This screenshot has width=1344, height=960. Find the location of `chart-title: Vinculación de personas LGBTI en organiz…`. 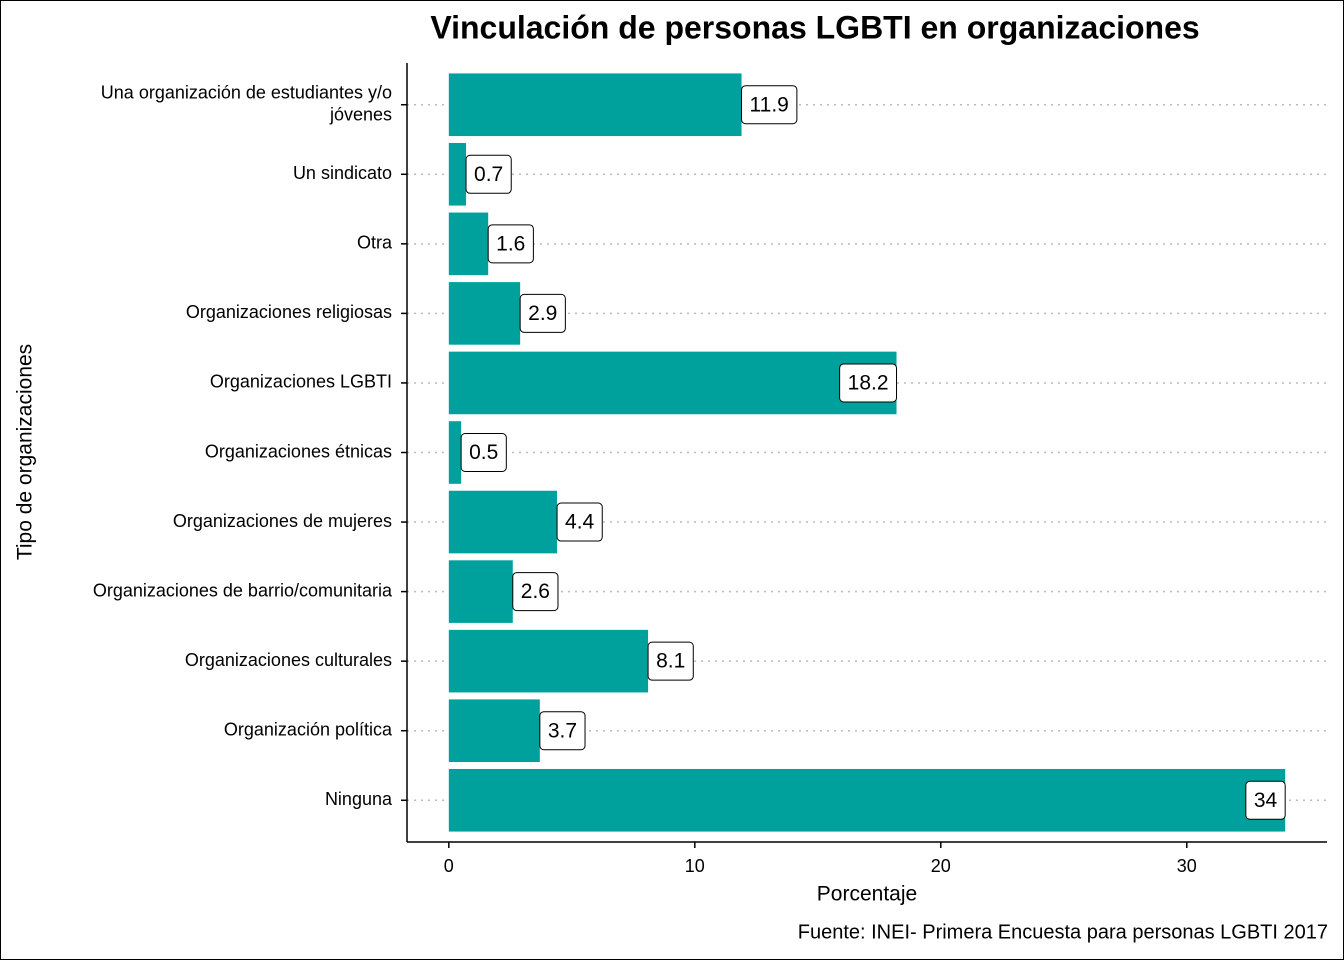

chart-title: Vinculación de personas LGBTI en organiz… is located at coordinates (814, 27).